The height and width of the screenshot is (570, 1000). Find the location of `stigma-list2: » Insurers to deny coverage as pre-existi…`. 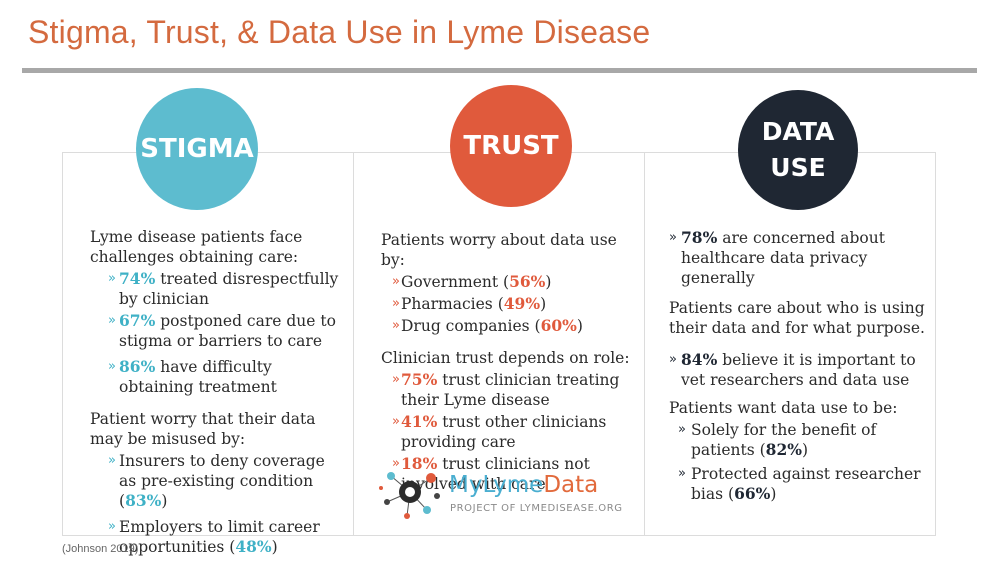

stigma-list2: » Insurers to deny coverage as pre-existi… is located at coordinates (217, 504).